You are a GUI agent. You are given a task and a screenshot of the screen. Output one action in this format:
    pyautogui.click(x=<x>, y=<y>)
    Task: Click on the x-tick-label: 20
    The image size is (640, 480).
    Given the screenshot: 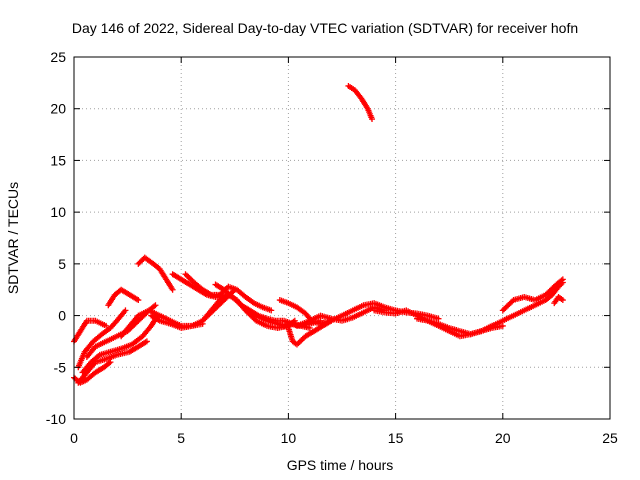 What is the action you would take?
    pyautogui.click(x=503, y=438)
    